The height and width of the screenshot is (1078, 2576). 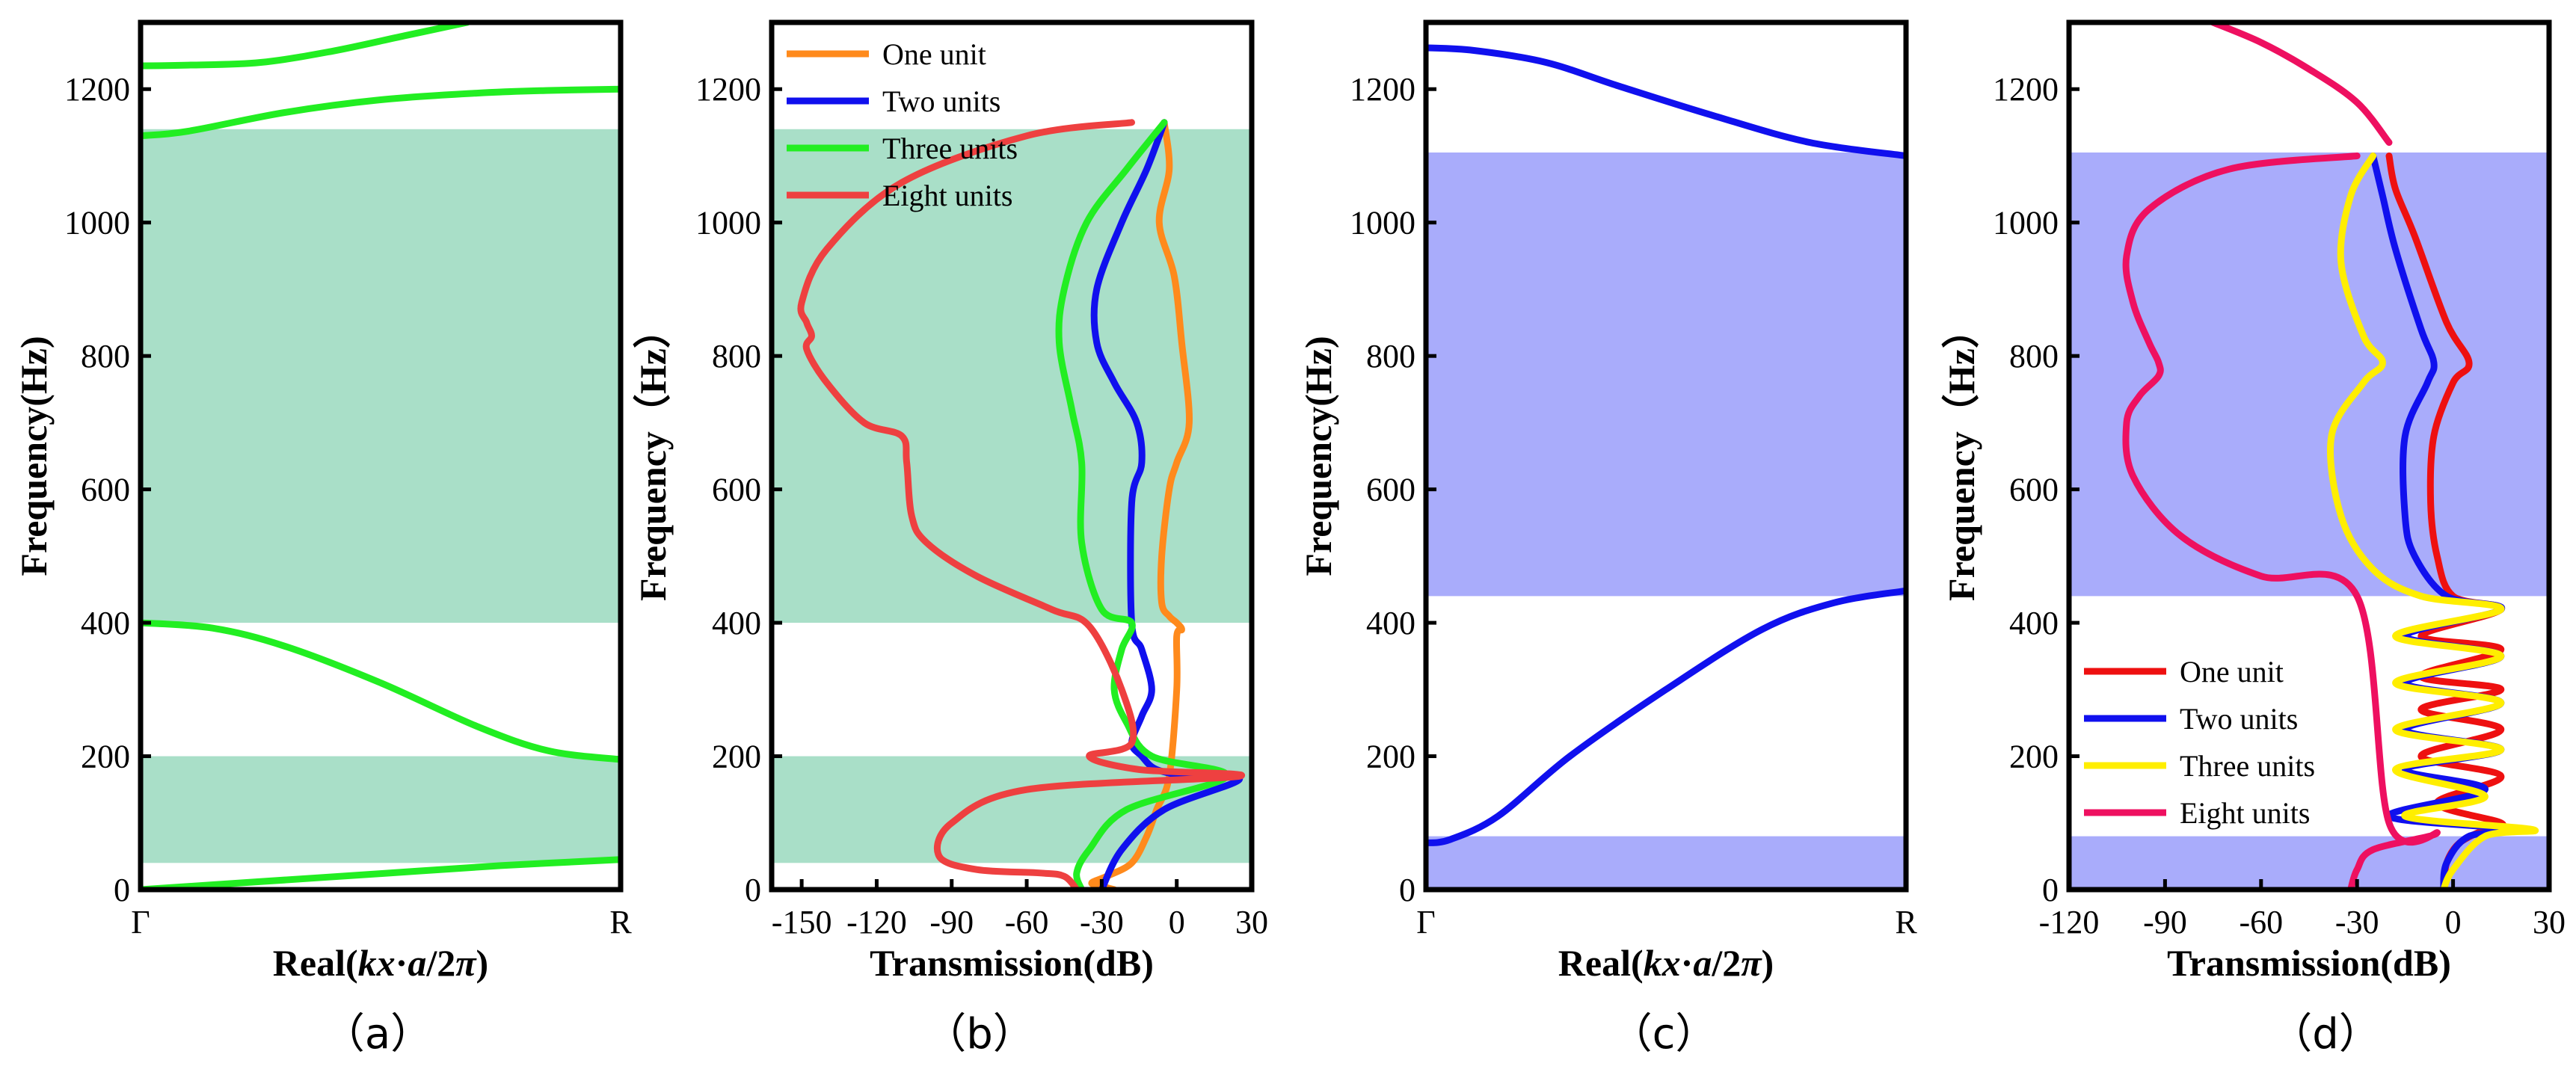 What do you see at coordinates (1664, 1034) in the screenshot?
I see `panel-caption: （c）` at bounding box center [1664, 1034].